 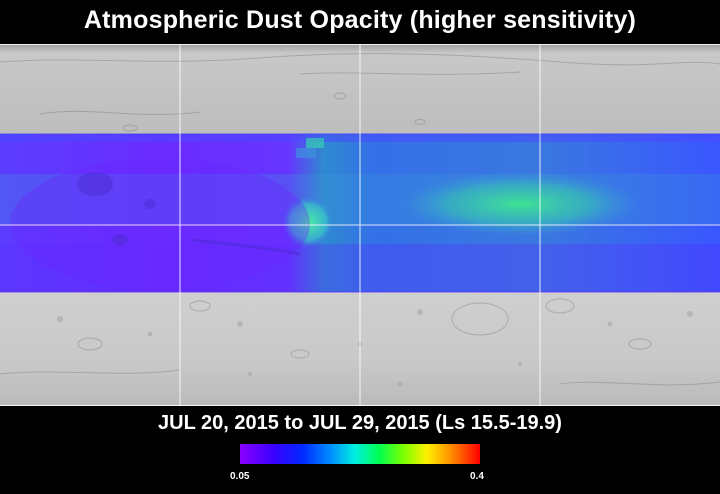 I want to click on colorbar-max-label: 0.4, so click(x=477, y=476).